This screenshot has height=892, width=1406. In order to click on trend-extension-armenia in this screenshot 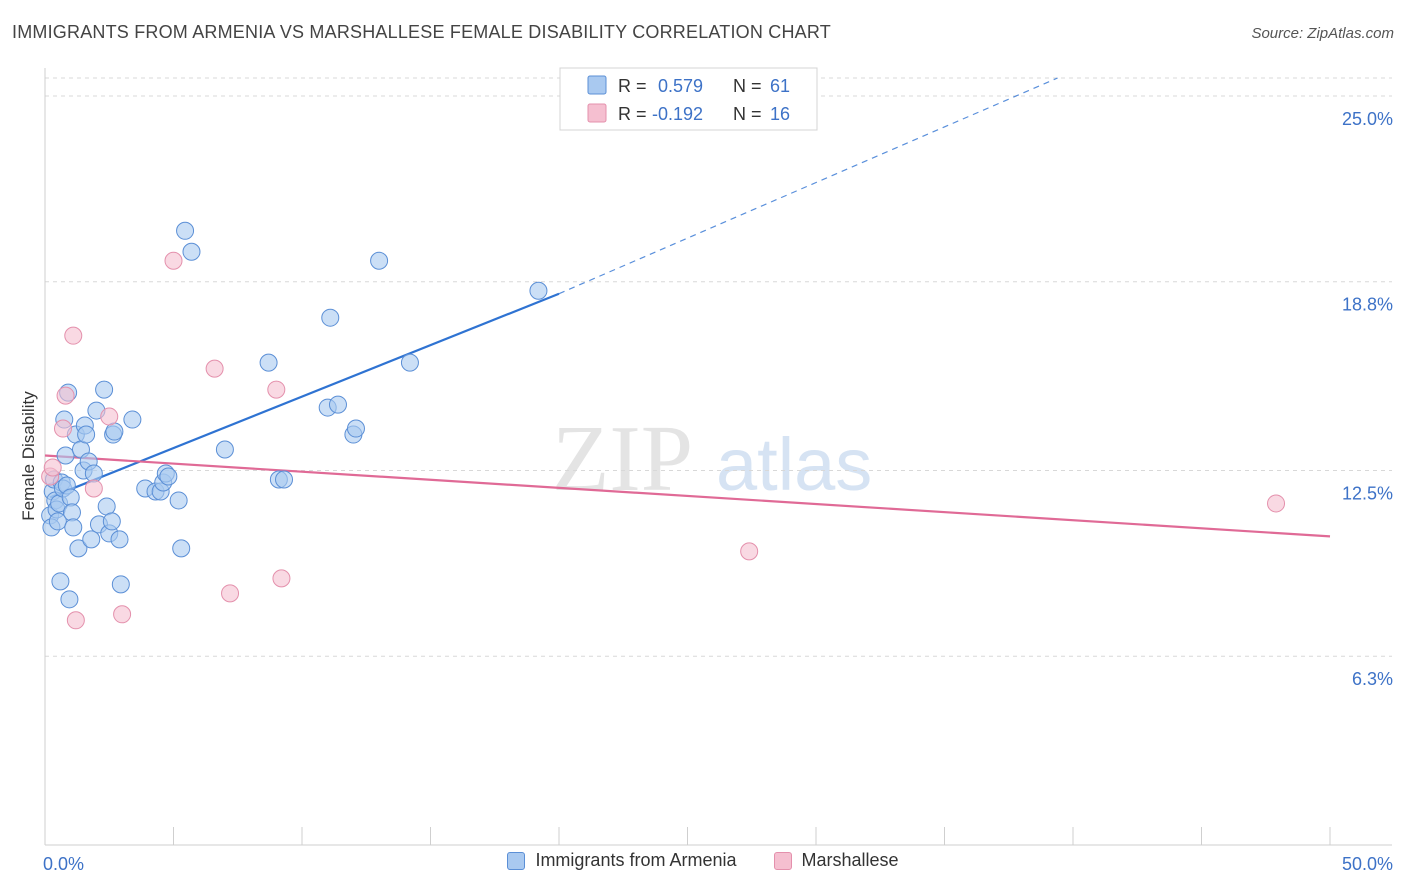, I will do `click(808, 186)`.